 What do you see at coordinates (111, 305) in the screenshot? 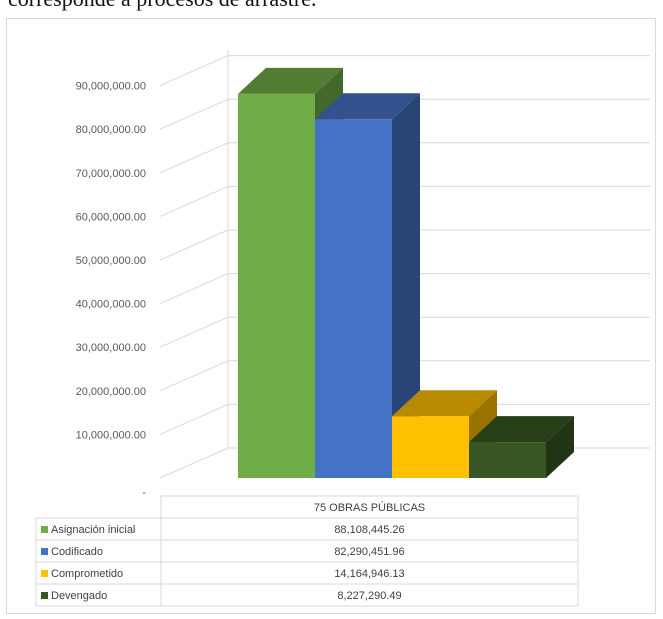
I see `y-tick-label: 40,000,000.00` at bounding box center [111, 305].